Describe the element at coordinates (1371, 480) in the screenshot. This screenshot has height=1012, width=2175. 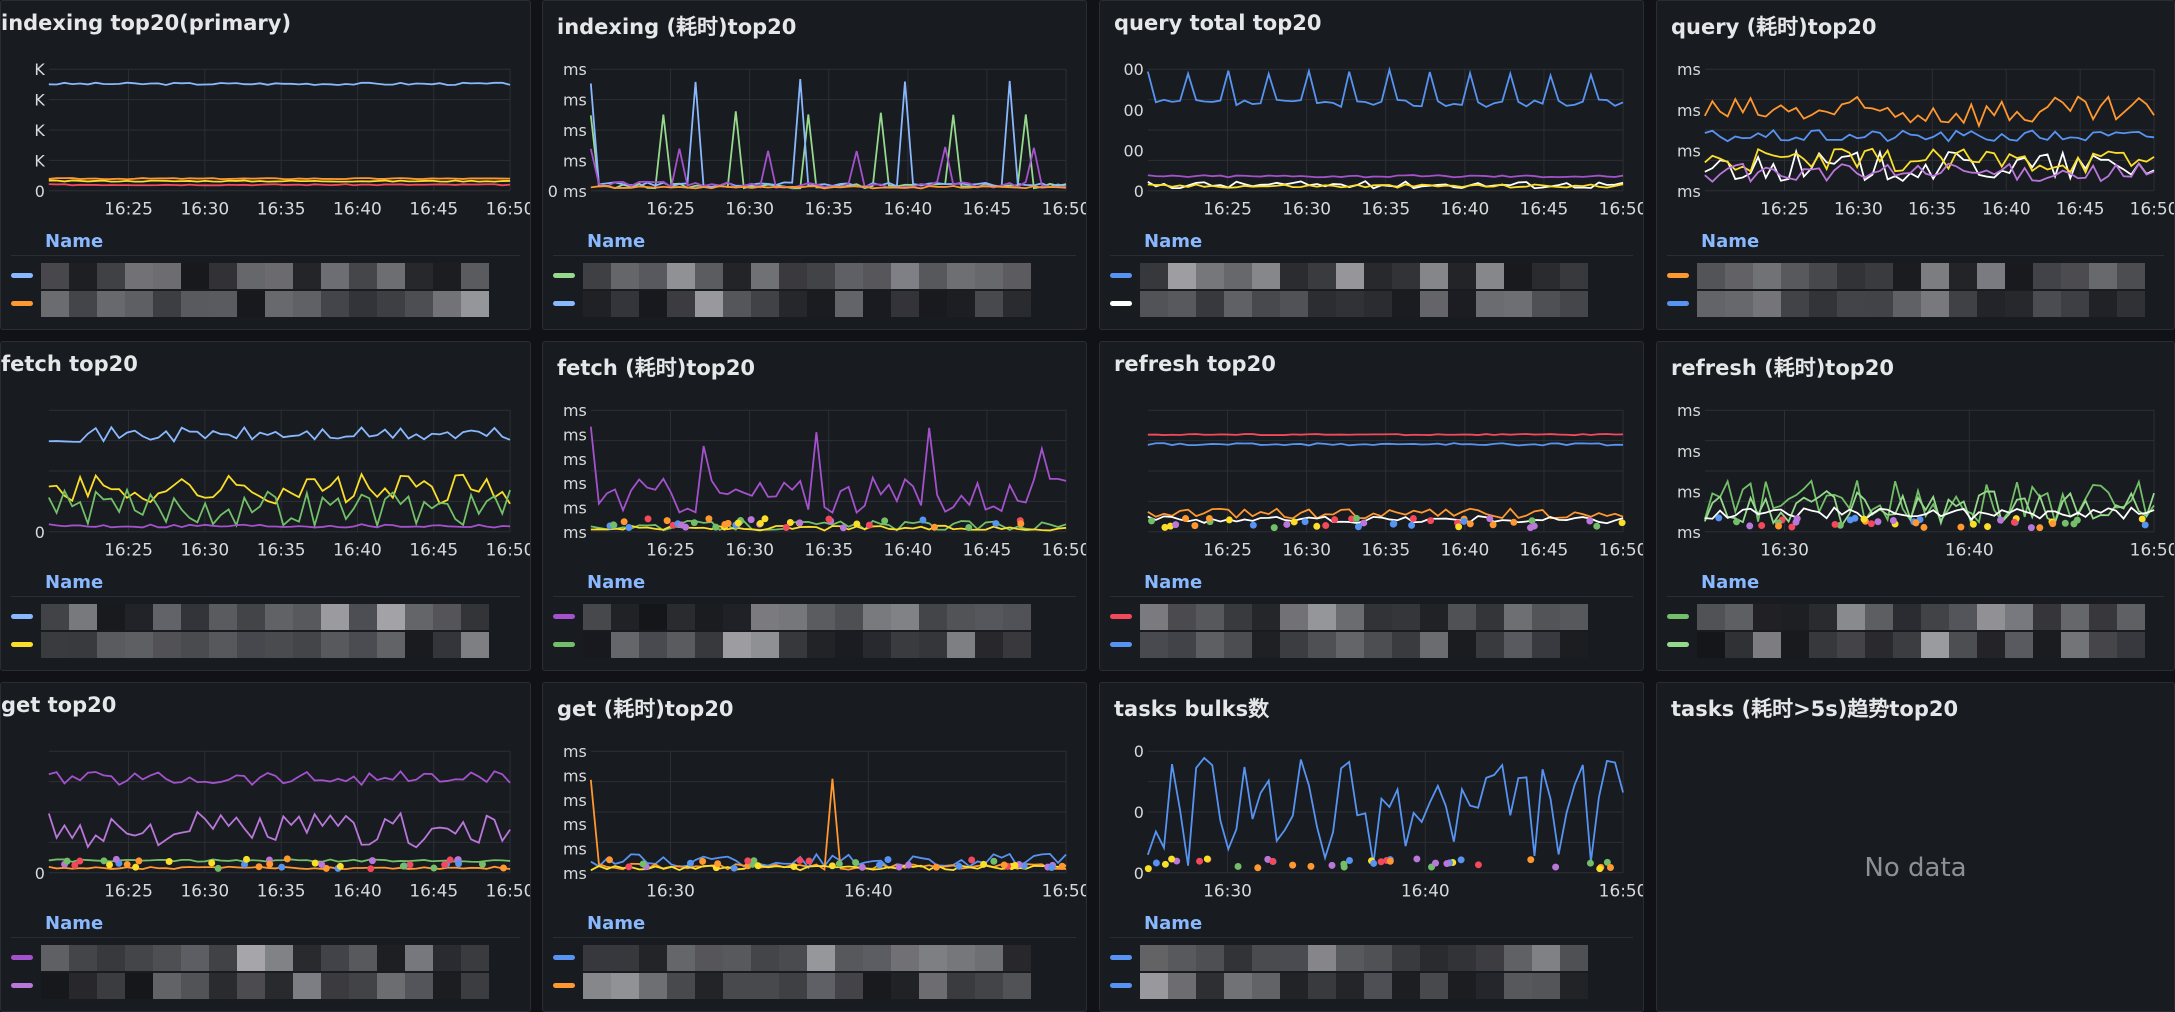
I see `time-series-chart: 16:25 16:30 16:35 16:40 16:45 16:50` at that location.